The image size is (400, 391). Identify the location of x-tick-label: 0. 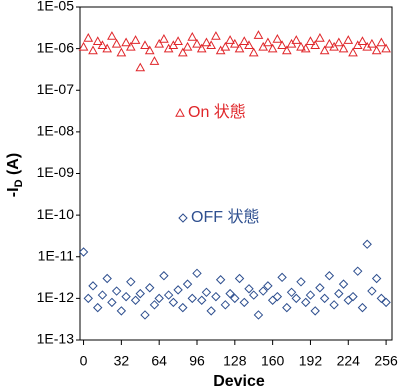
(84, 361).